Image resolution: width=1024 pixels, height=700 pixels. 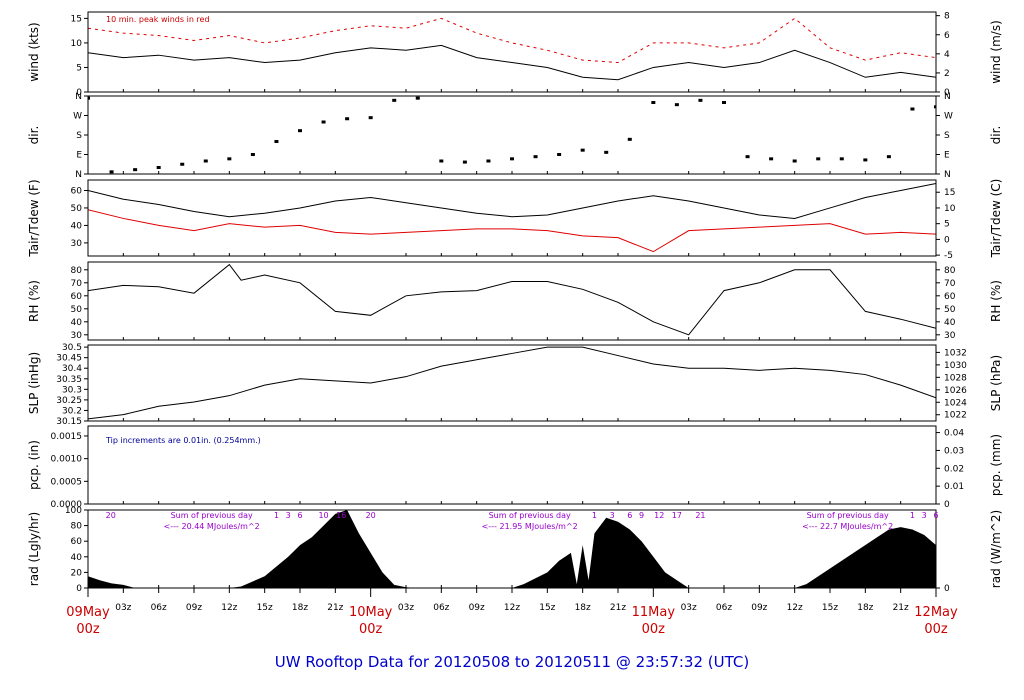 What do you see at coordinates (34, 135) in the screenshot?
I see `dir-ylabel: dir.` at bounding box center [34, 135].